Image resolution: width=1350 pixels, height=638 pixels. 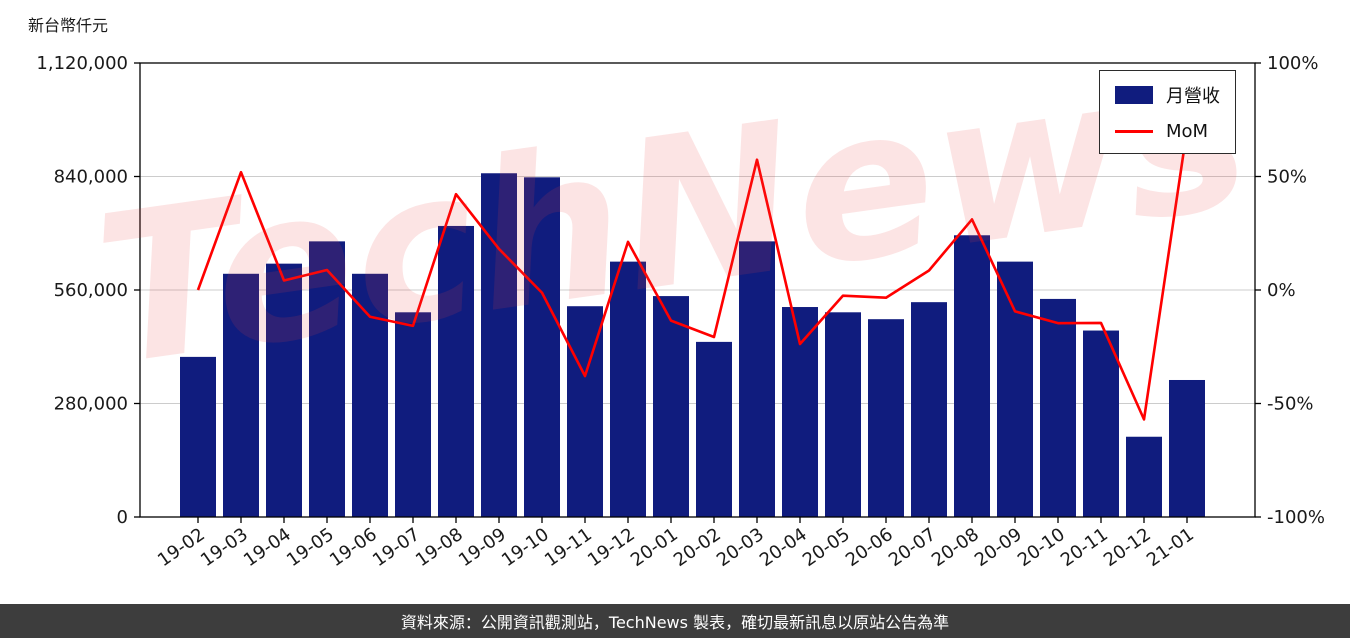 What do you see at coordinates (998, 547) in the screenshot?
I see `x-axis-tick-label: 20-09` at bounding box center [998, 547].